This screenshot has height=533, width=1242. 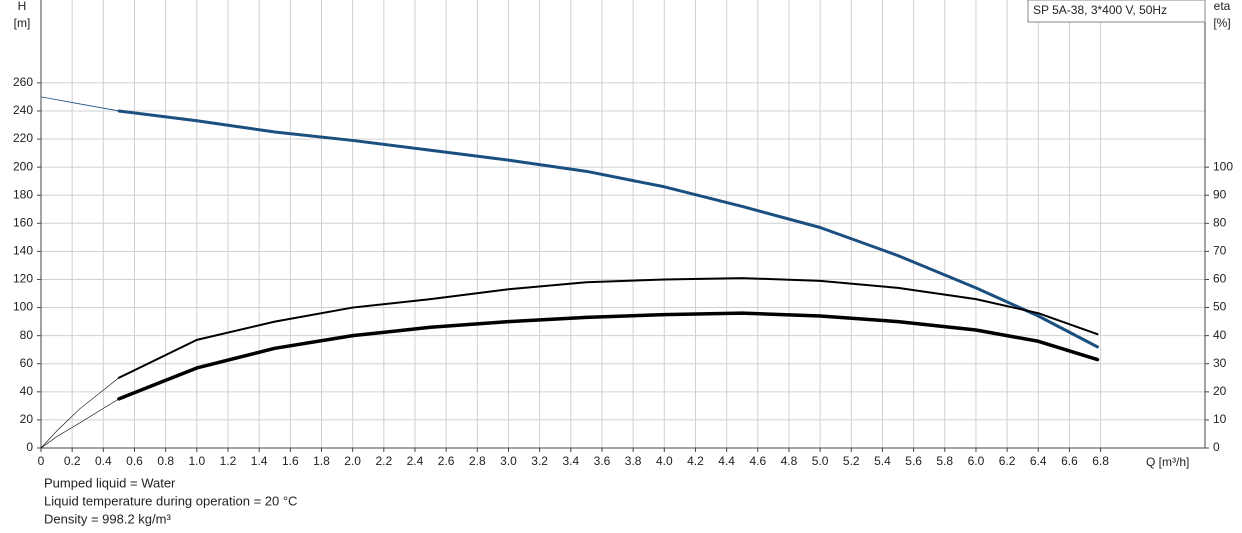 I want to click on y2-label: eta, so click(x=1222, y=6).